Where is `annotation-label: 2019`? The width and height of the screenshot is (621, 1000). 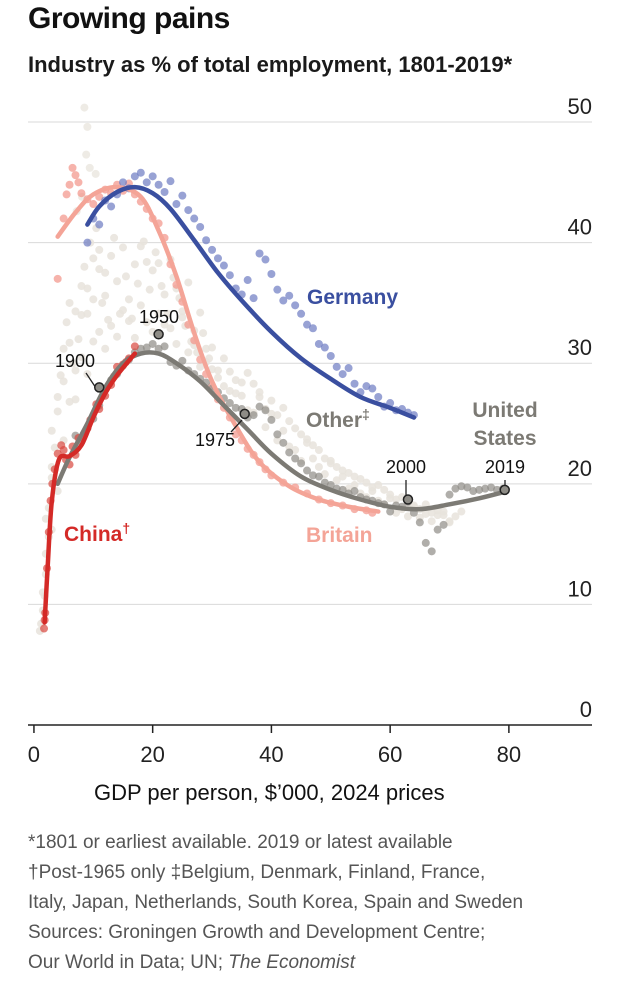
annotation-label: 2019 is located at coordinates (505, 467).